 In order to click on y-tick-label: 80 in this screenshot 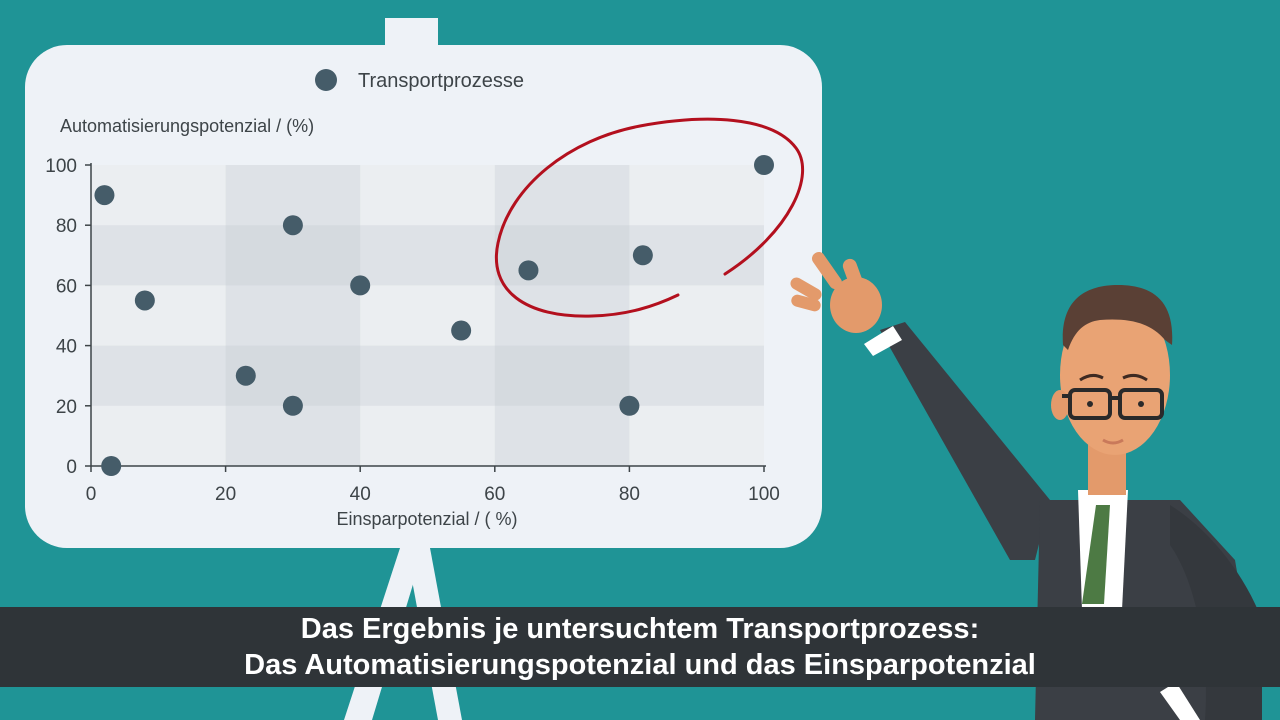, I will do `click(66, 226)`.